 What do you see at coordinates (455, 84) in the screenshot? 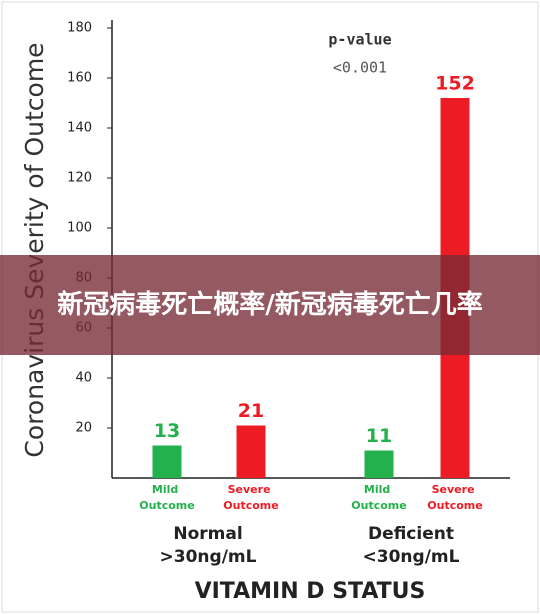
I see `data-label: 152` at bounding box center [455, 84].